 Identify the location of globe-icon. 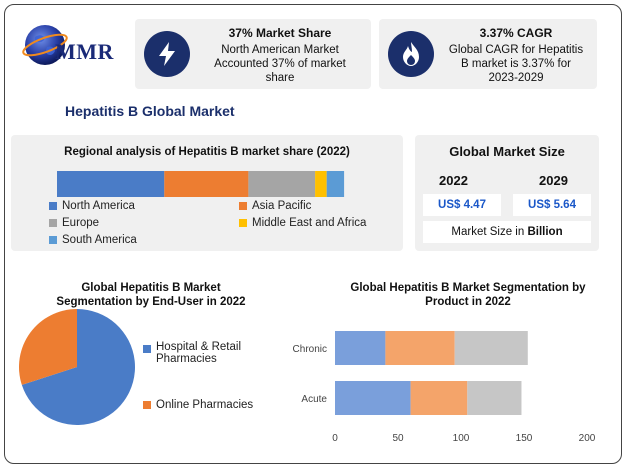
(45, 45).